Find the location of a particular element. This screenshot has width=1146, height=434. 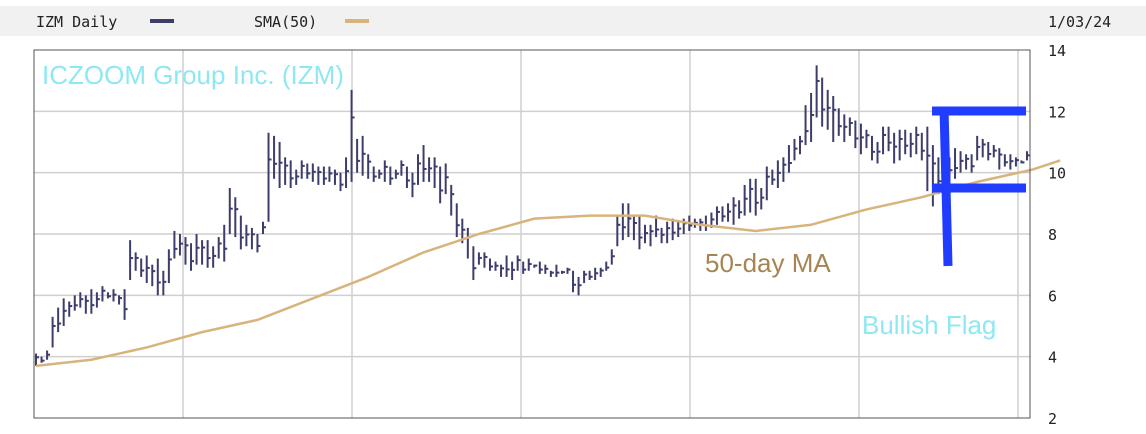

y-tick-label: 10 is located at coordinates (1057, 174).